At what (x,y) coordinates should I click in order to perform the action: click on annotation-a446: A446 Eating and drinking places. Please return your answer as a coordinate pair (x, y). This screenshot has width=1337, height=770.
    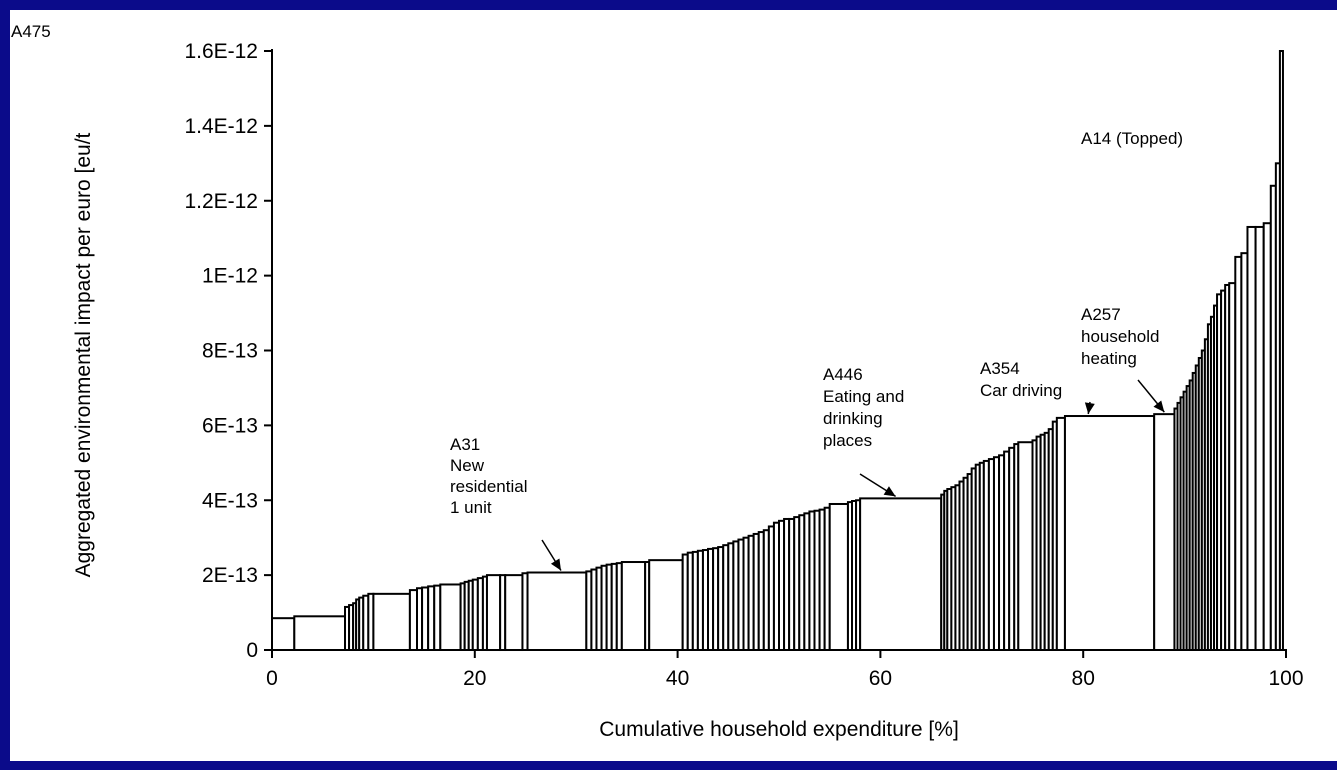
    Looking at the image, I should click on (863, 407).